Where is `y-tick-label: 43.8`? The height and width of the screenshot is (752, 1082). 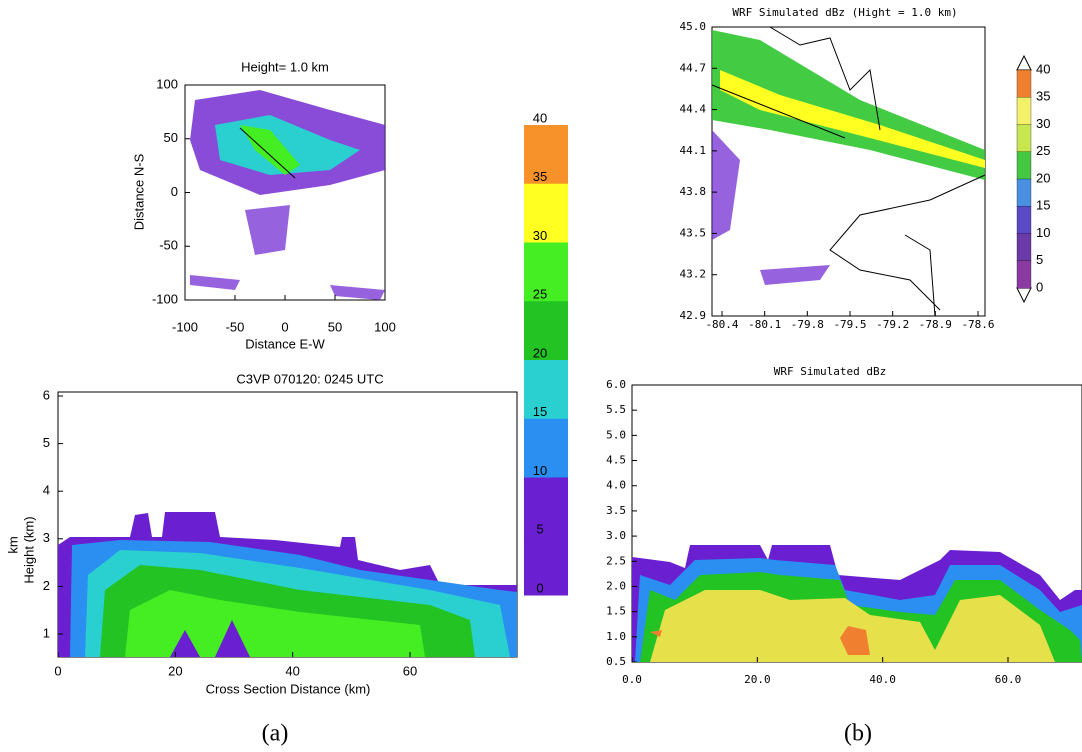 y-tick-label: 43.8 is located at coordinates (693, 191).